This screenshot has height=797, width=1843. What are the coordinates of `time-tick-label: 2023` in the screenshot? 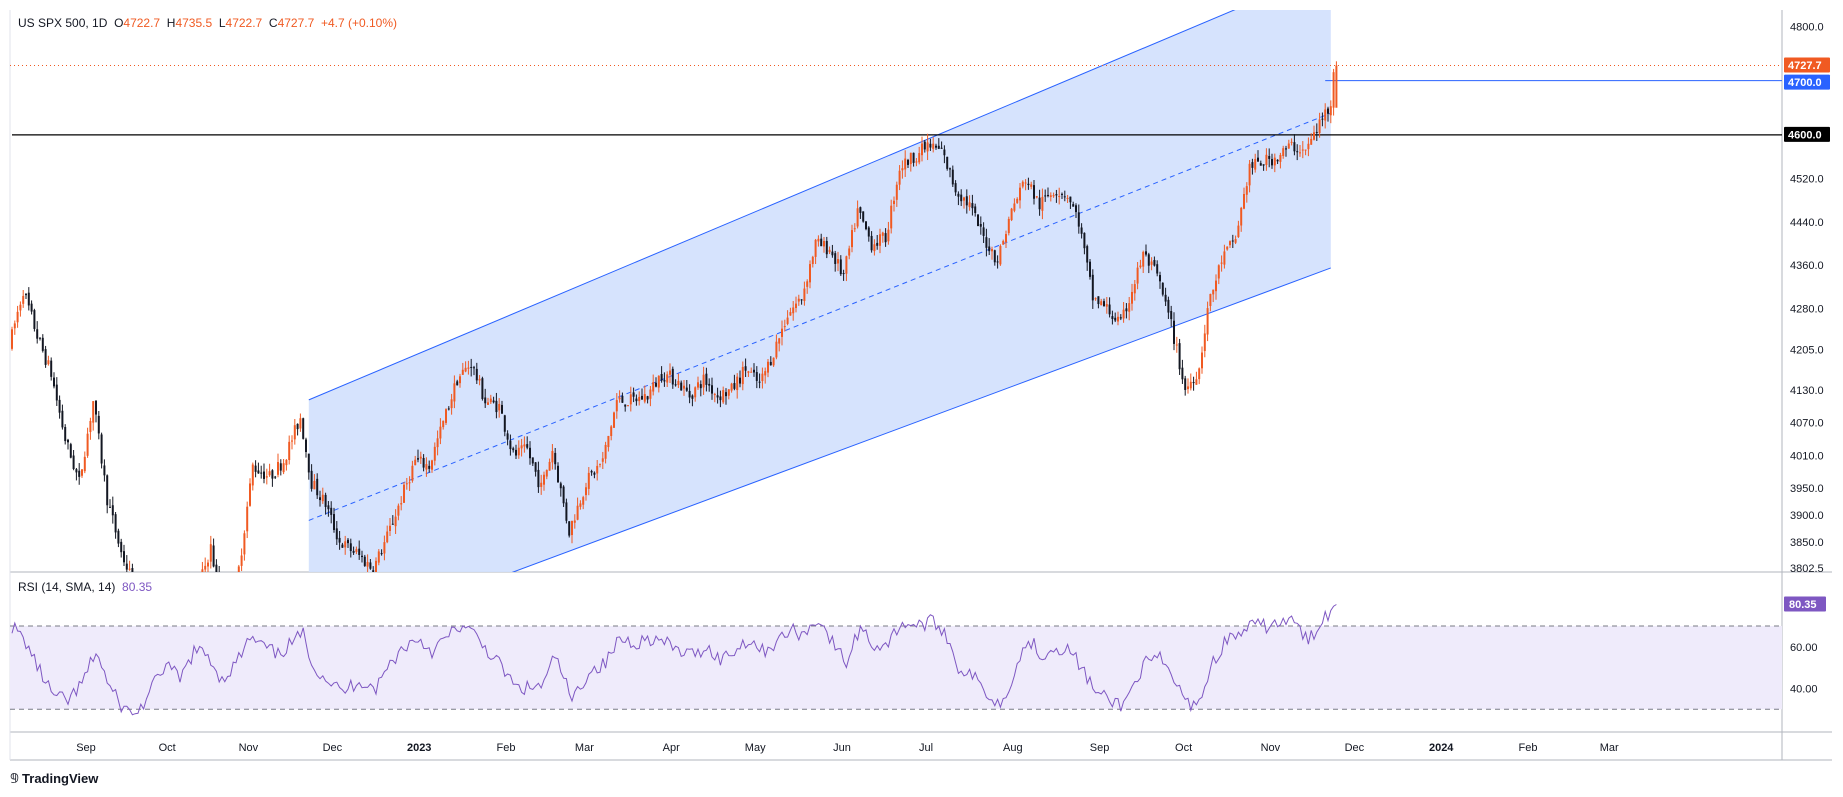 It's located at (419, 748).